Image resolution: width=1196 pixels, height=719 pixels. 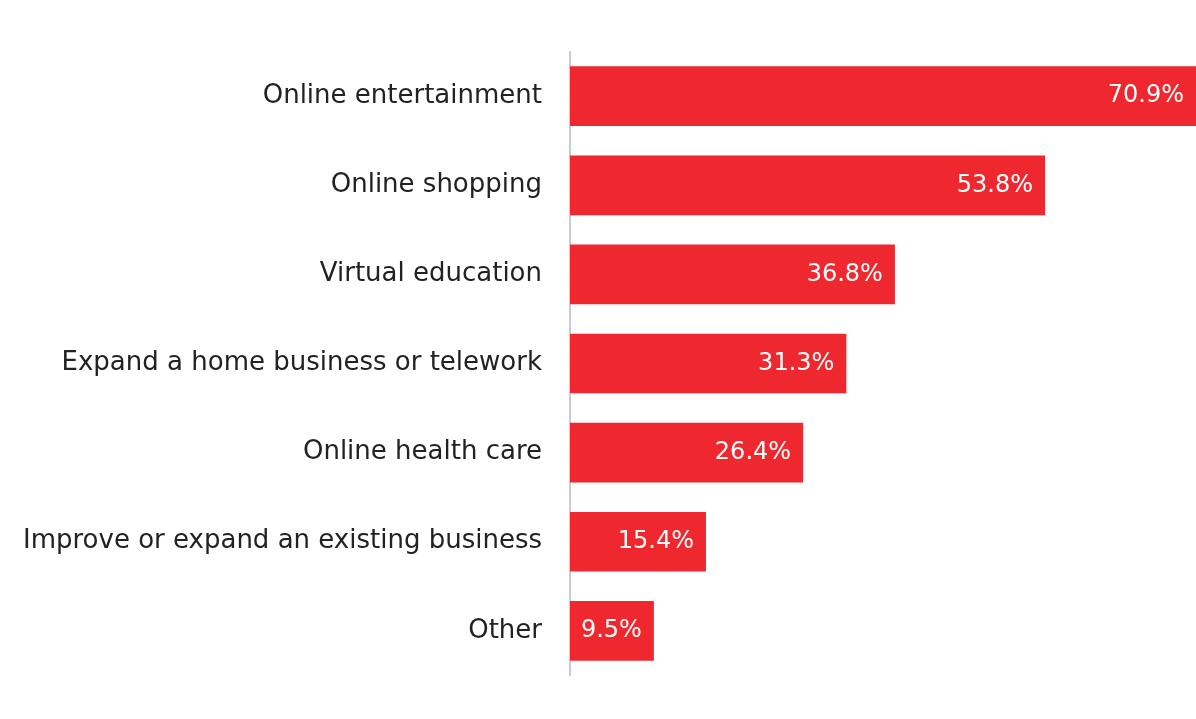 I want to click on y-tick-label: Online health care, so click(x=422, y=450).